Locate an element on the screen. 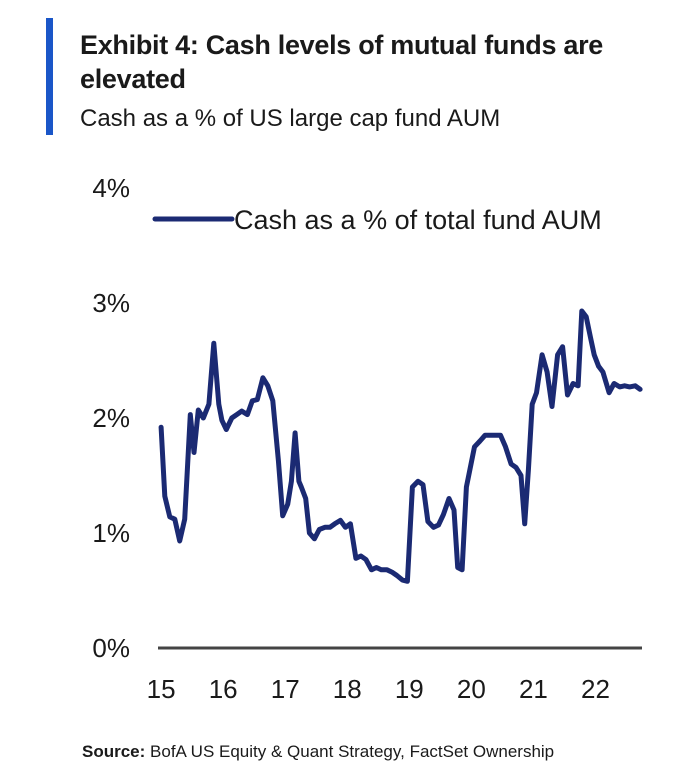 The width and height of the screenshot is (700, 772). x-tick-label: 20 is located at coordinates (471, 689).